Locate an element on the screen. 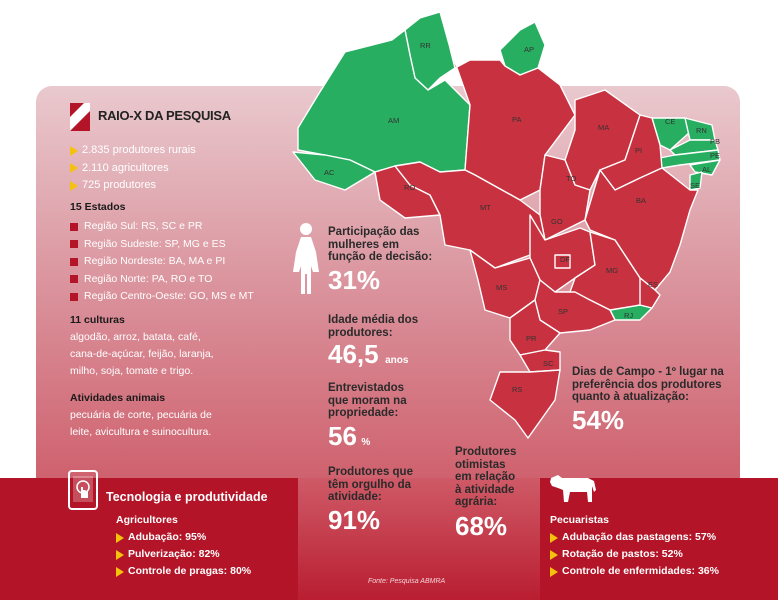  state-ba is located at coordinates (641, 229).